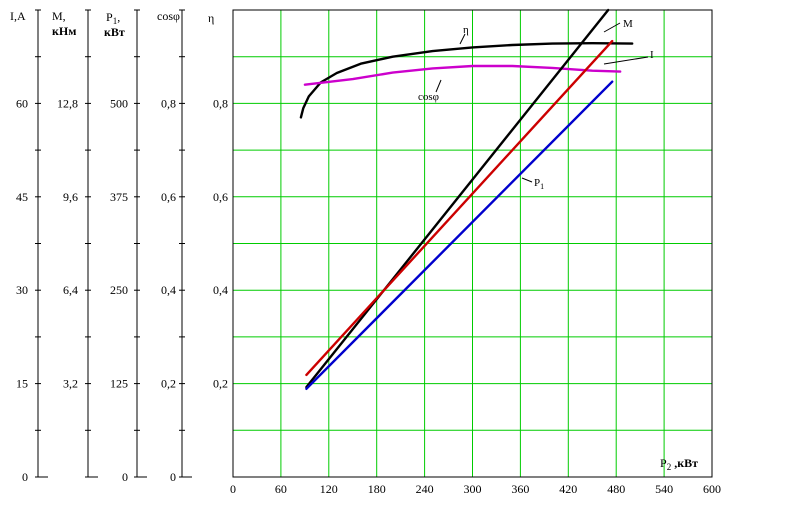  What do you see at coordinates (616, 489) in the screenshot?
I see `x-tick-label: 480` at bounding box center [616, 489].